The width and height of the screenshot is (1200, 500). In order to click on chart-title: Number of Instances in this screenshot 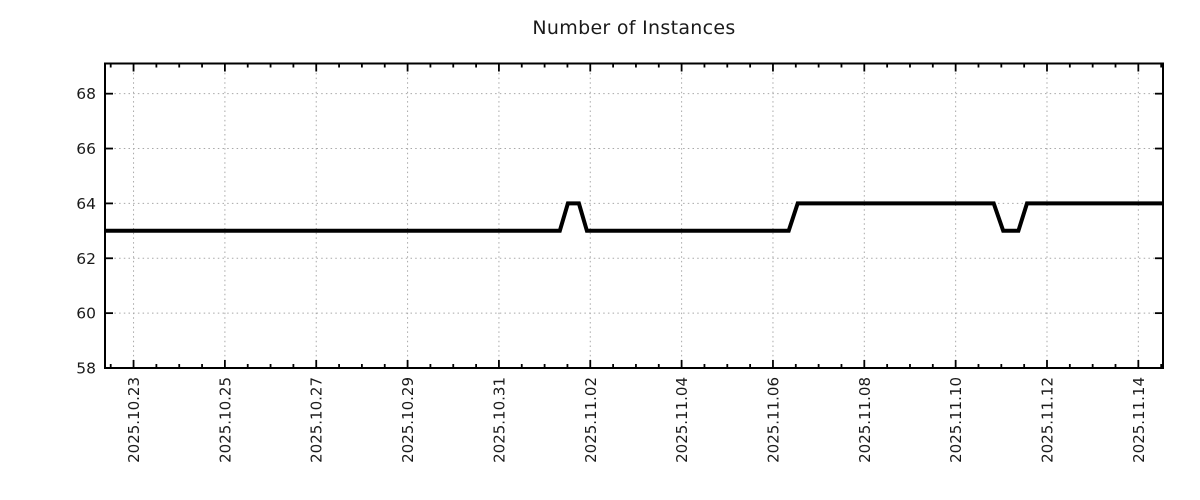, I will do `click(634, 28)`.